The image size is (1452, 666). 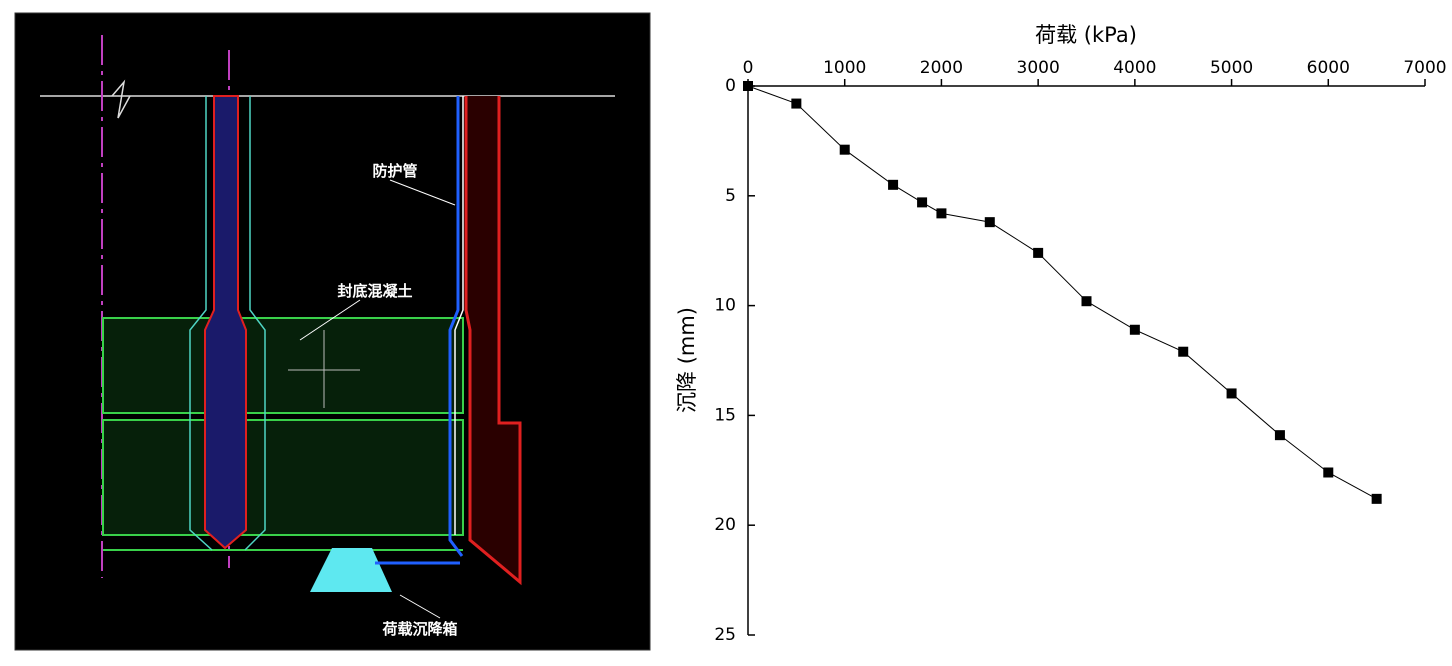 What do you see at coordinates (493, 341) in the screenshot?
I see `soil-column` at bounding box center [493, 341].